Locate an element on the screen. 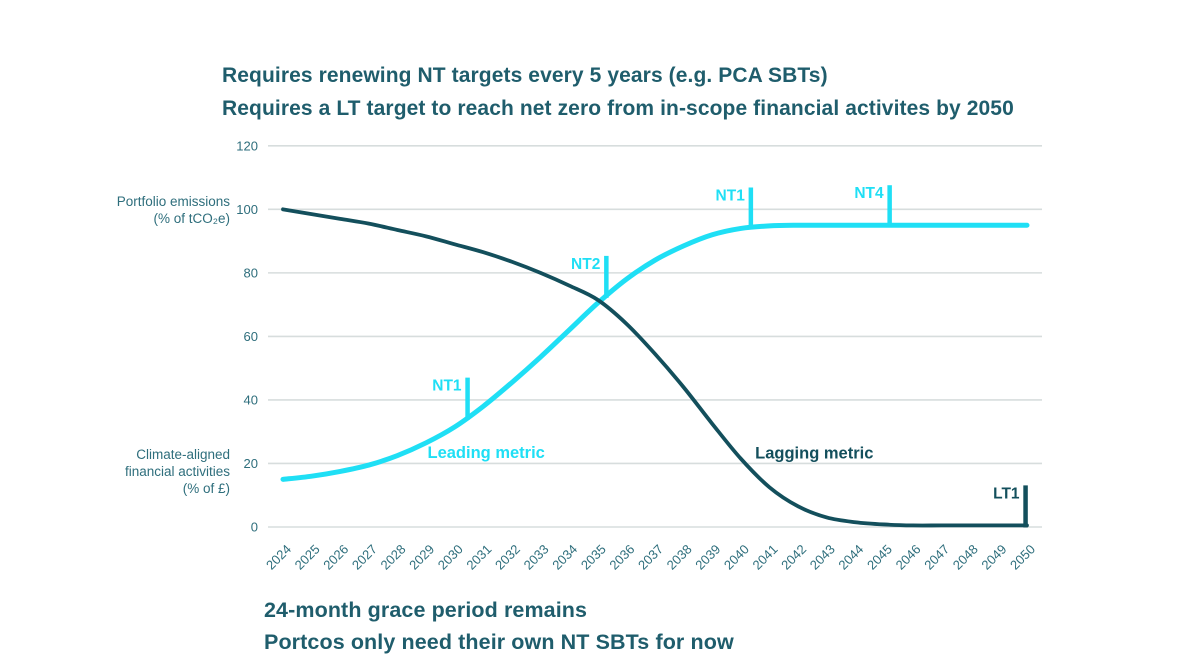 This screenshot has height=665, width=1200. x-axis-tick-label: 2031 is located at coordinates (478, 557).